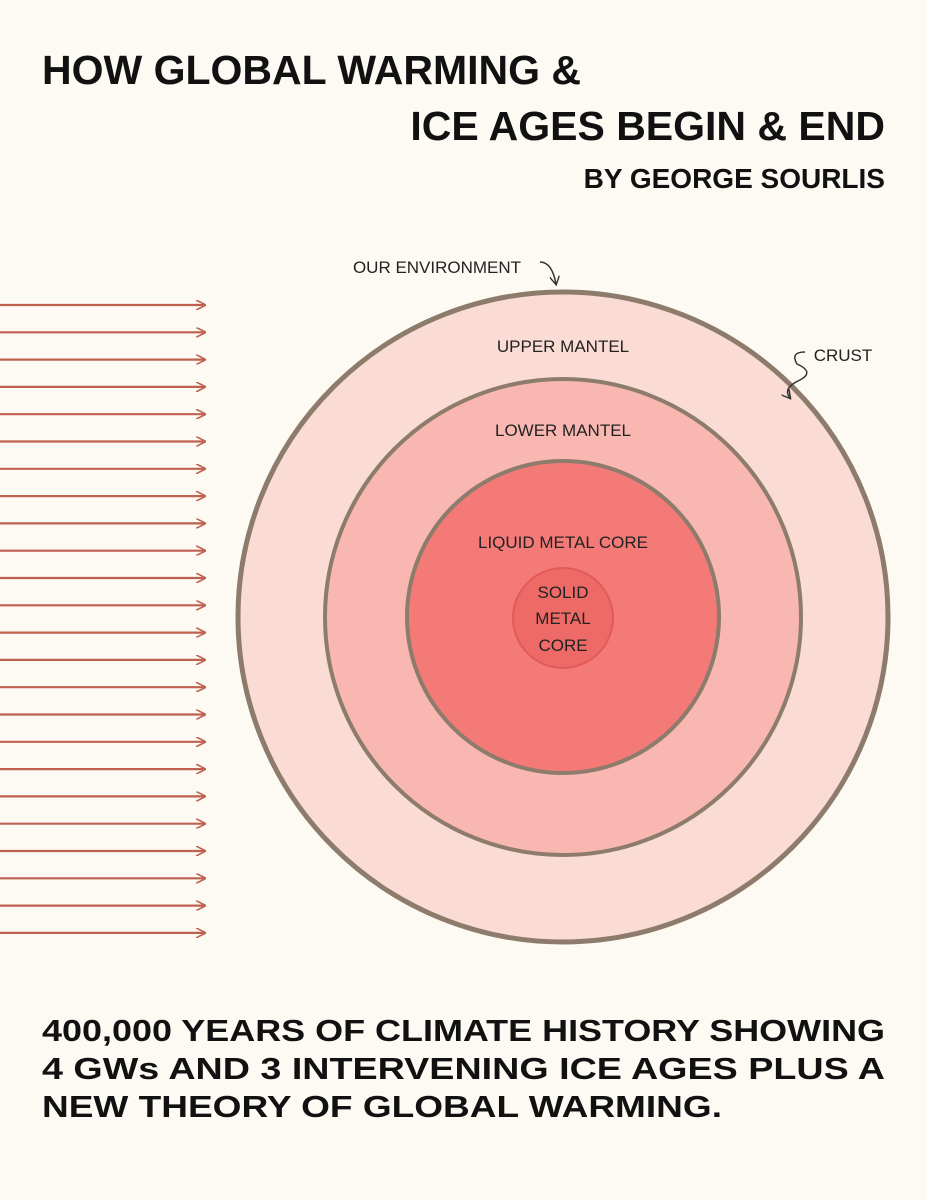 Image resolution: width=927 pixels, height=1200 pixels. What do you see at coordinates (463, 1030) in the screenshot?
I see `footer-line: 400,000 YEARS OF CLIMATE HISTORY SHOWING` at bounding box center [463, 1030].